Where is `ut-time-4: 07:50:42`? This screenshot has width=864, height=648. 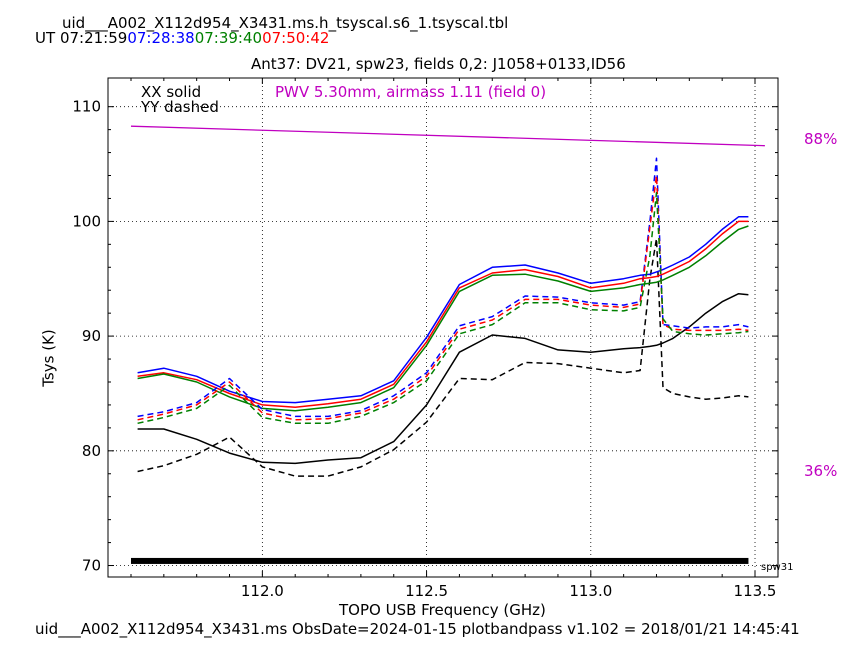 ut-time-4: 07:50:42 is located at coordinates (296, 38).